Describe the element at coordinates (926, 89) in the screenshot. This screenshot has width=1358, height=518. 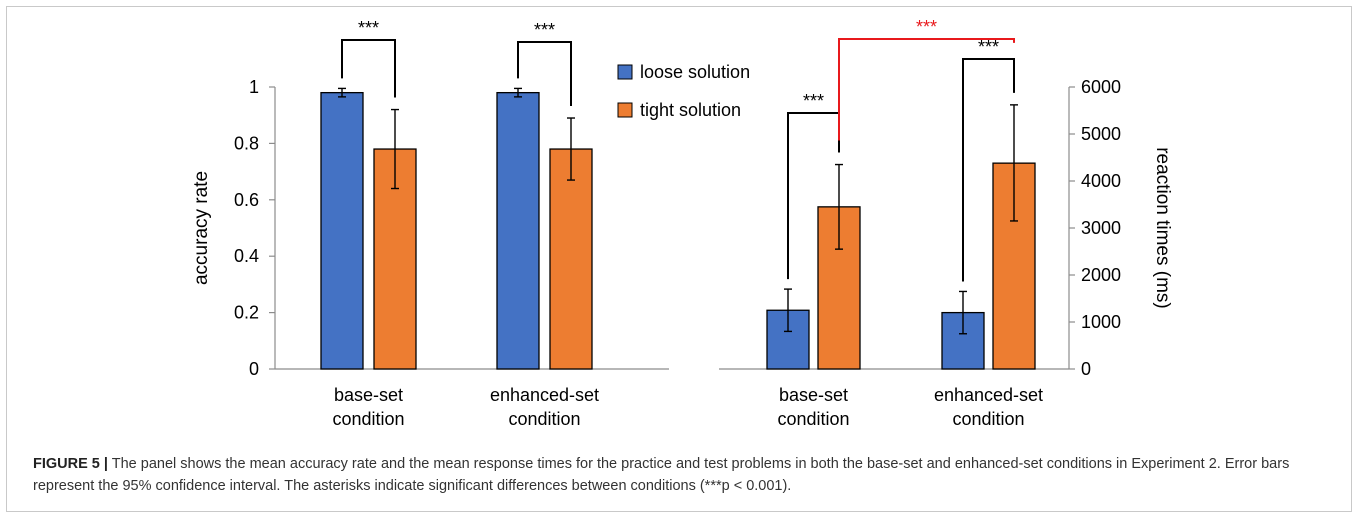
I see `sig-right-cross-bracket` at that location.